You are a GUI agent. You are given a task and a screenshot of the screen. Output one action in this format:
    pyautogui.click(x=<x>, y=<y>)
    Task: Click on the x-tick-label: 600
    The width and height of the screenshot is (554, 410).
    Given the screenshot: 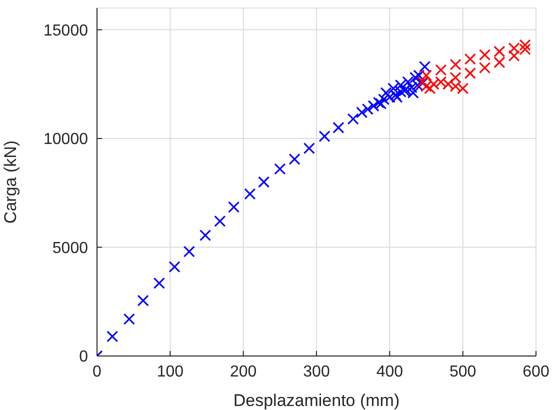 What is the action you would take?
    pyautogui.click(x=536, y=371)
    